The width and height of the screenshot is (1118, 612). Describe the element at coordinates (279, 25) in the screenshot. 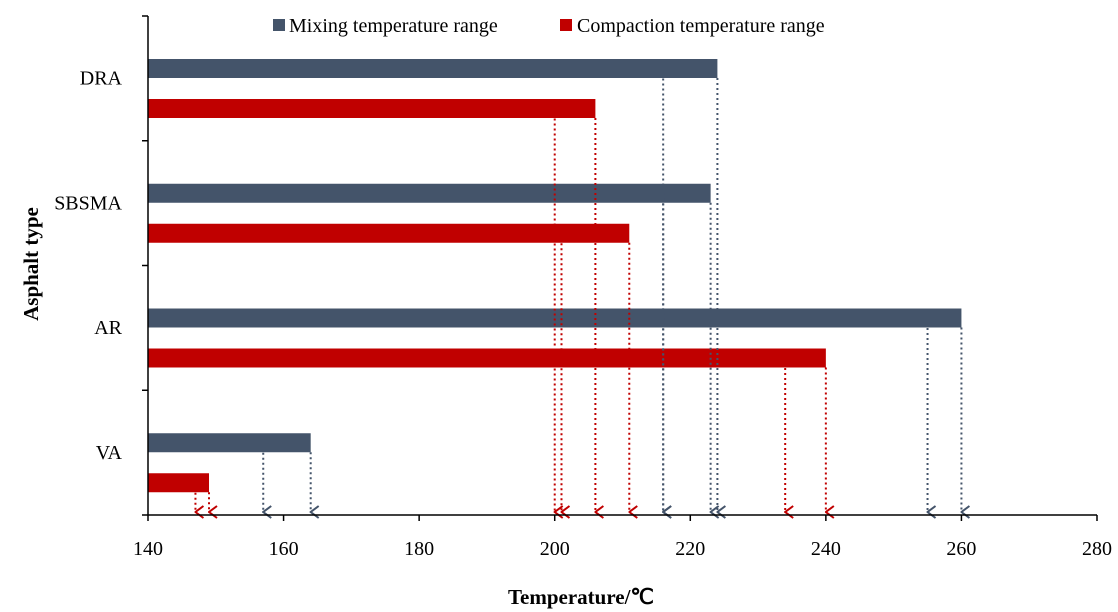

I see `legend-swatch-mixing` at that location.